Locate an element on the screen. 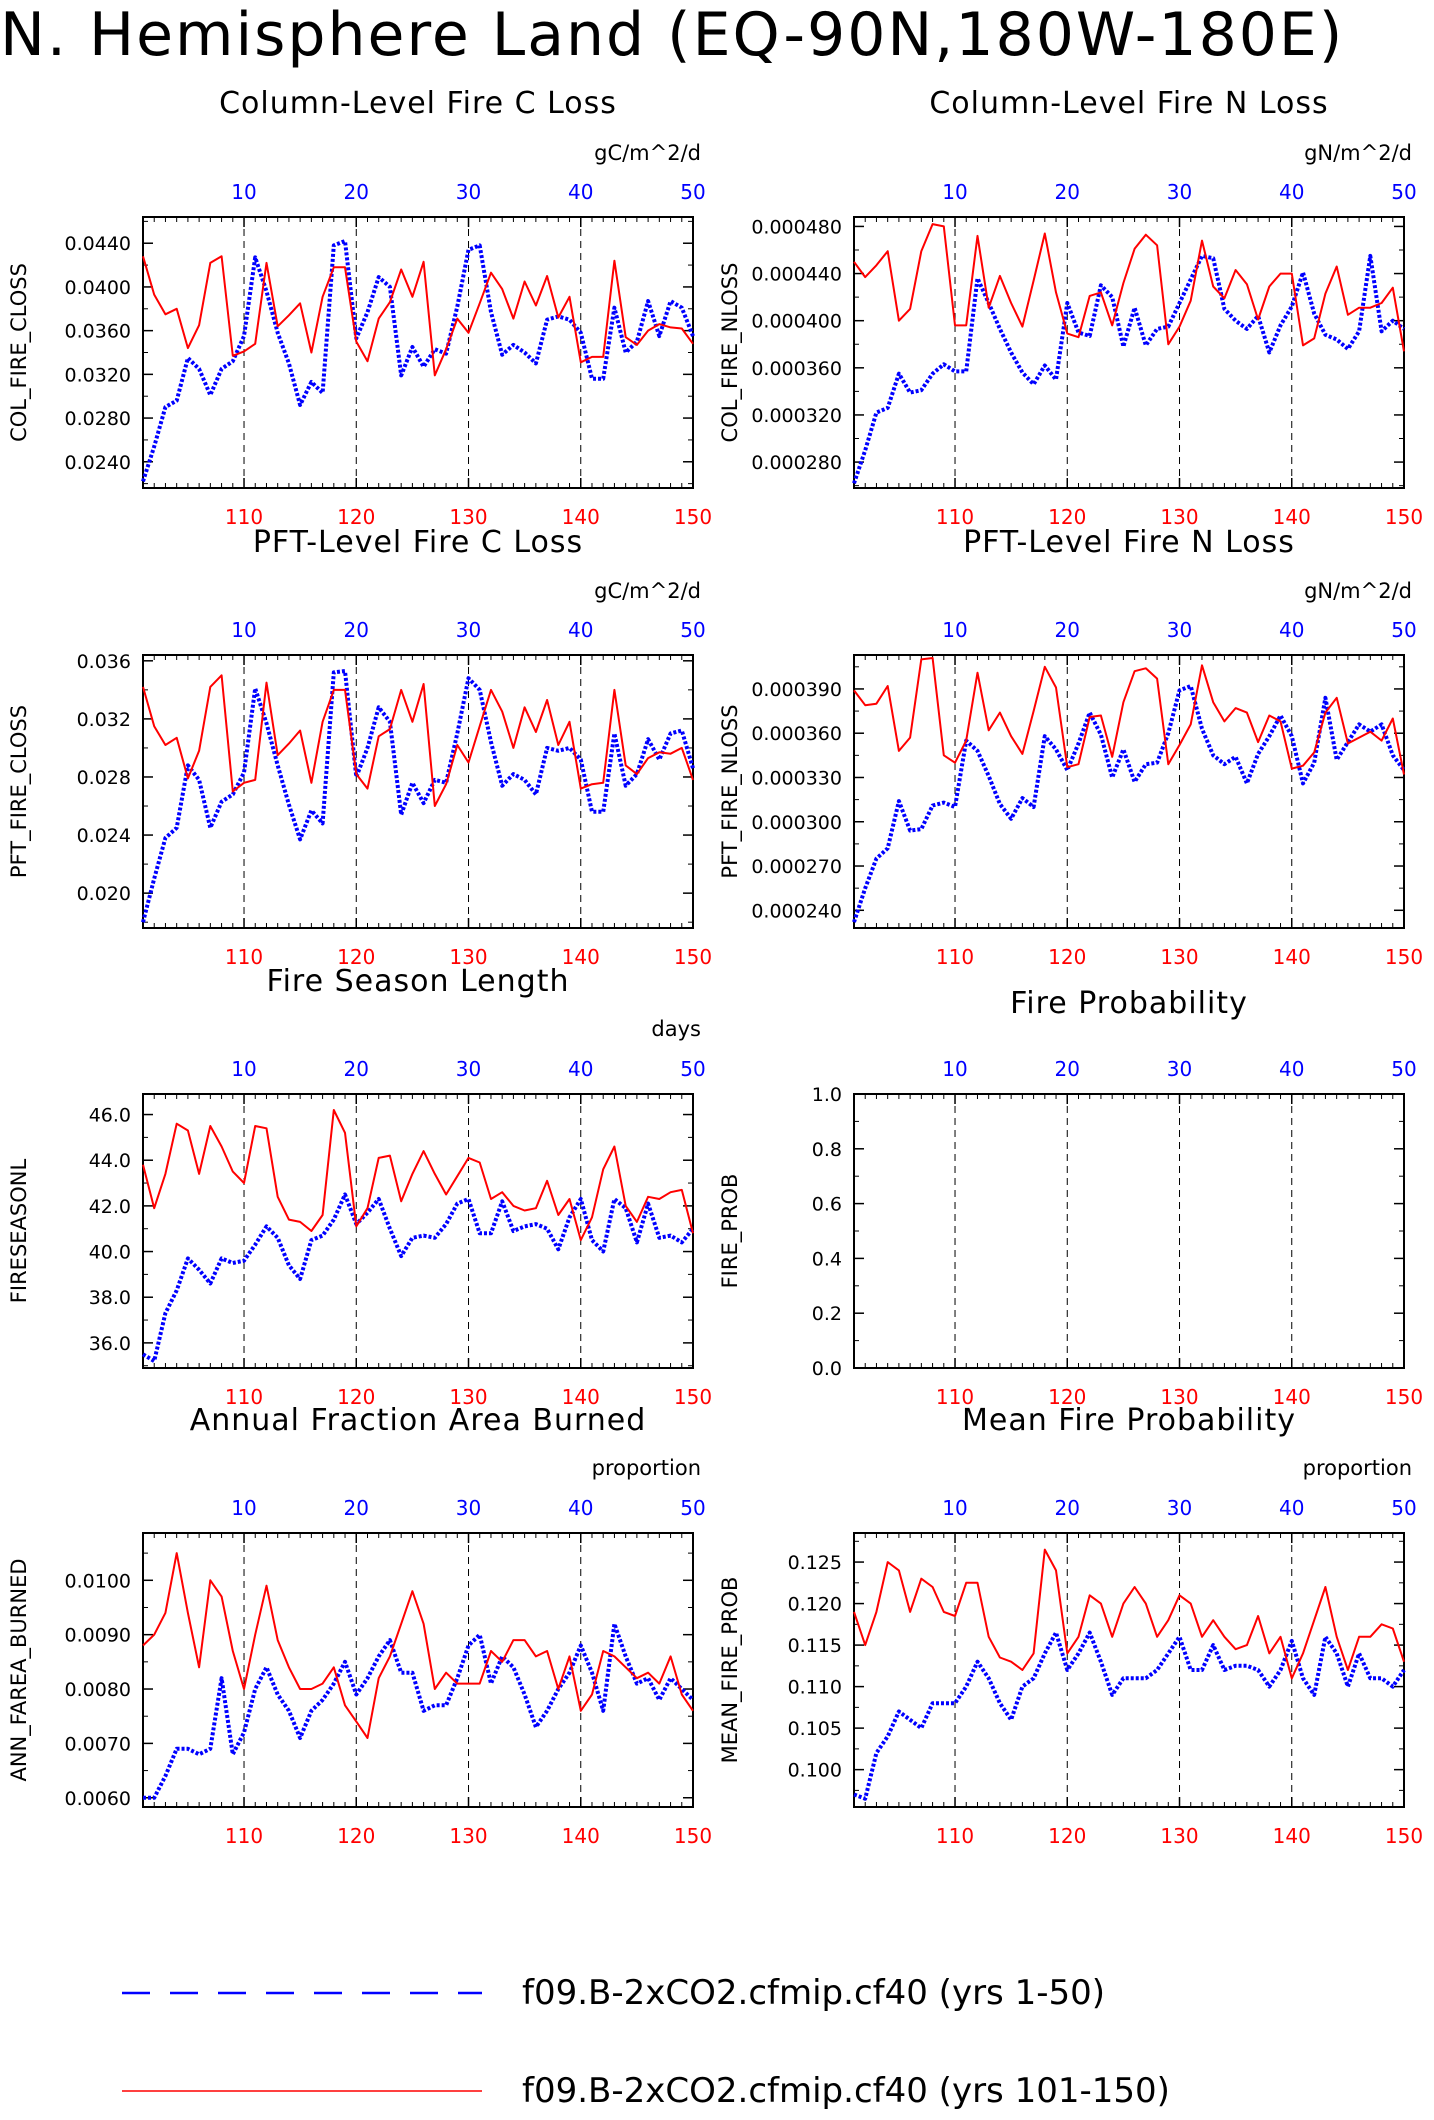  chart-title: PFT-Level Fire N Loss is located at coordinates (1129, 542).